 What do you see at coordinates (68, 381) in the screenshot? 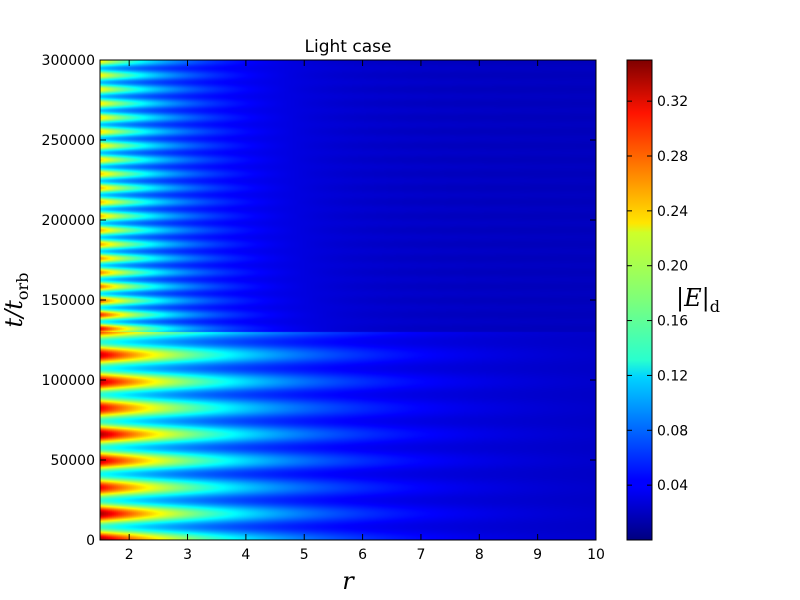
I see `y-tick-label: 100000` at bounding box center [68, 381].